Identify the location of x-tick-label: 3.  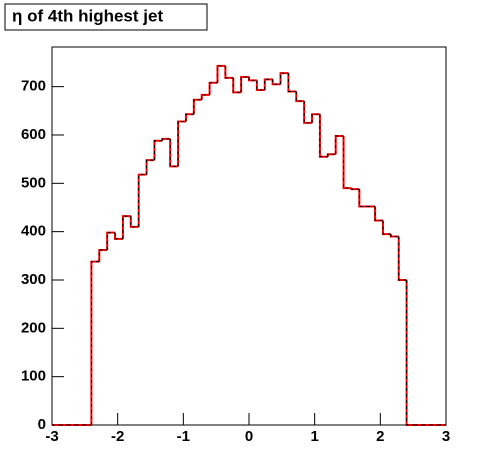
(446, 436).